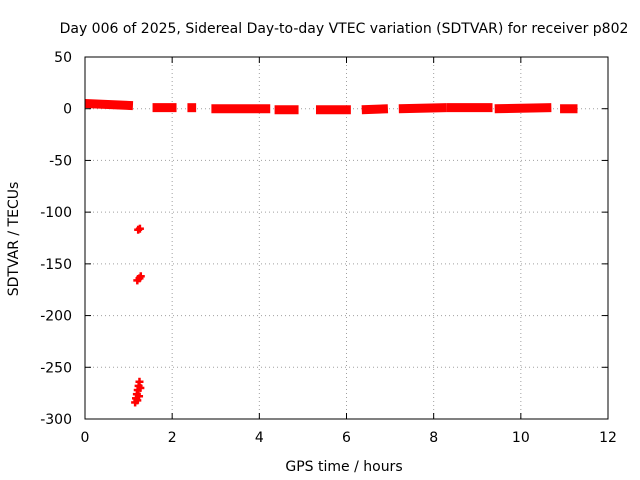 Image resolution: width=640 pixels, height=480 pixels. I want to click on y-tick-label: -300, so click(56, 420).